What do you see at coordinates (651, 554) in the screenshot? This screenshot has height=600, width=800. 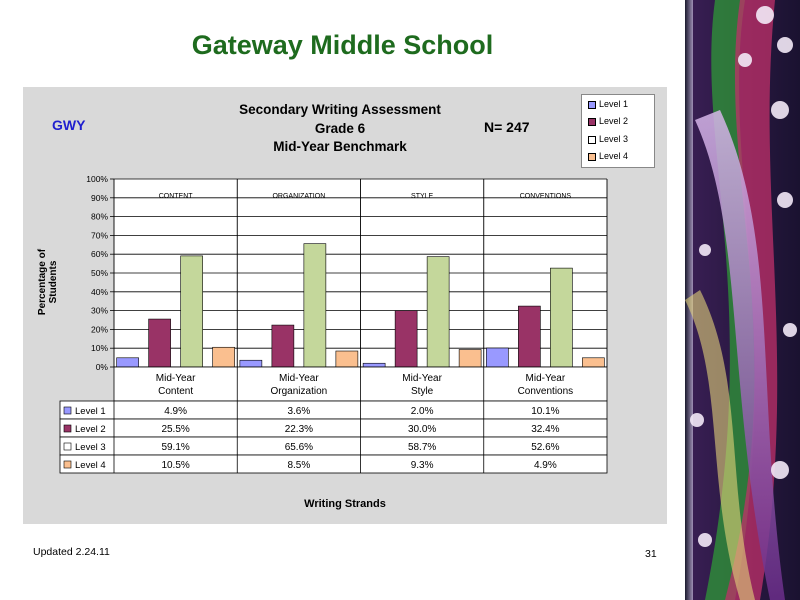 I see `page-number: 31` at bounding box center [651, 554].